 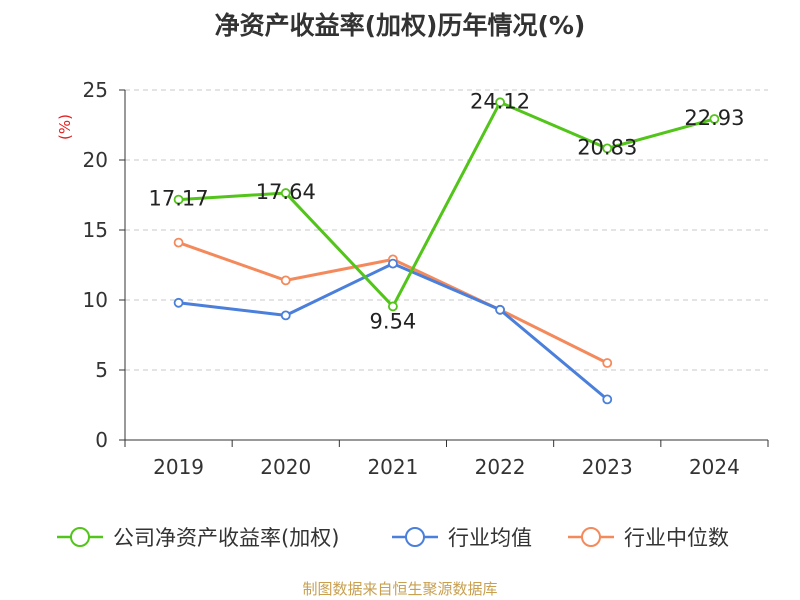 What do you see at coordinates (95, 90) in the screenshot?
I see `y-tick-label: 25` at bounding box center [95, 90].